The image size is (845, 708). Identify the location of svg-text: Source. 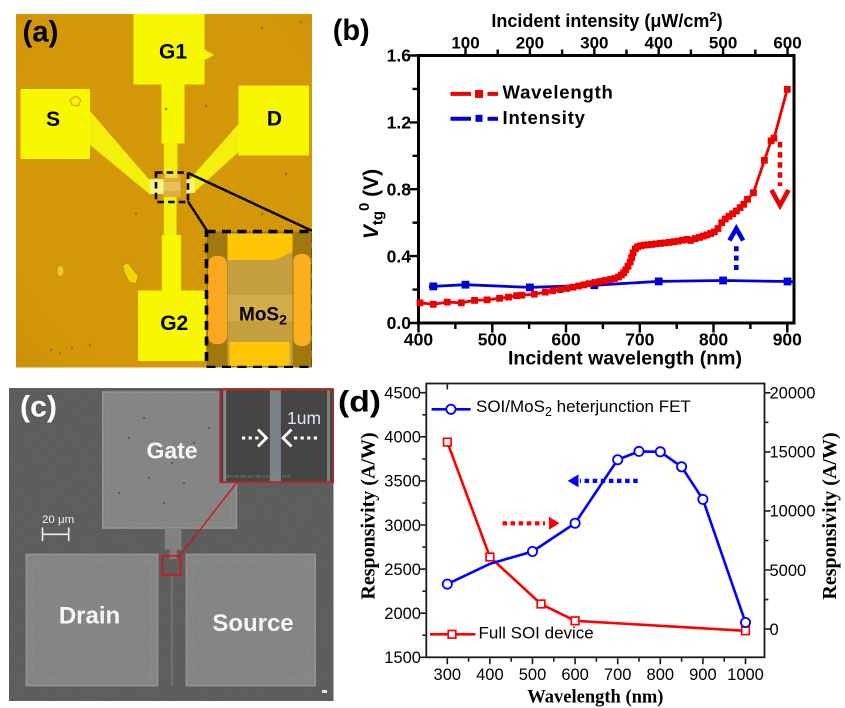
(252, 622).